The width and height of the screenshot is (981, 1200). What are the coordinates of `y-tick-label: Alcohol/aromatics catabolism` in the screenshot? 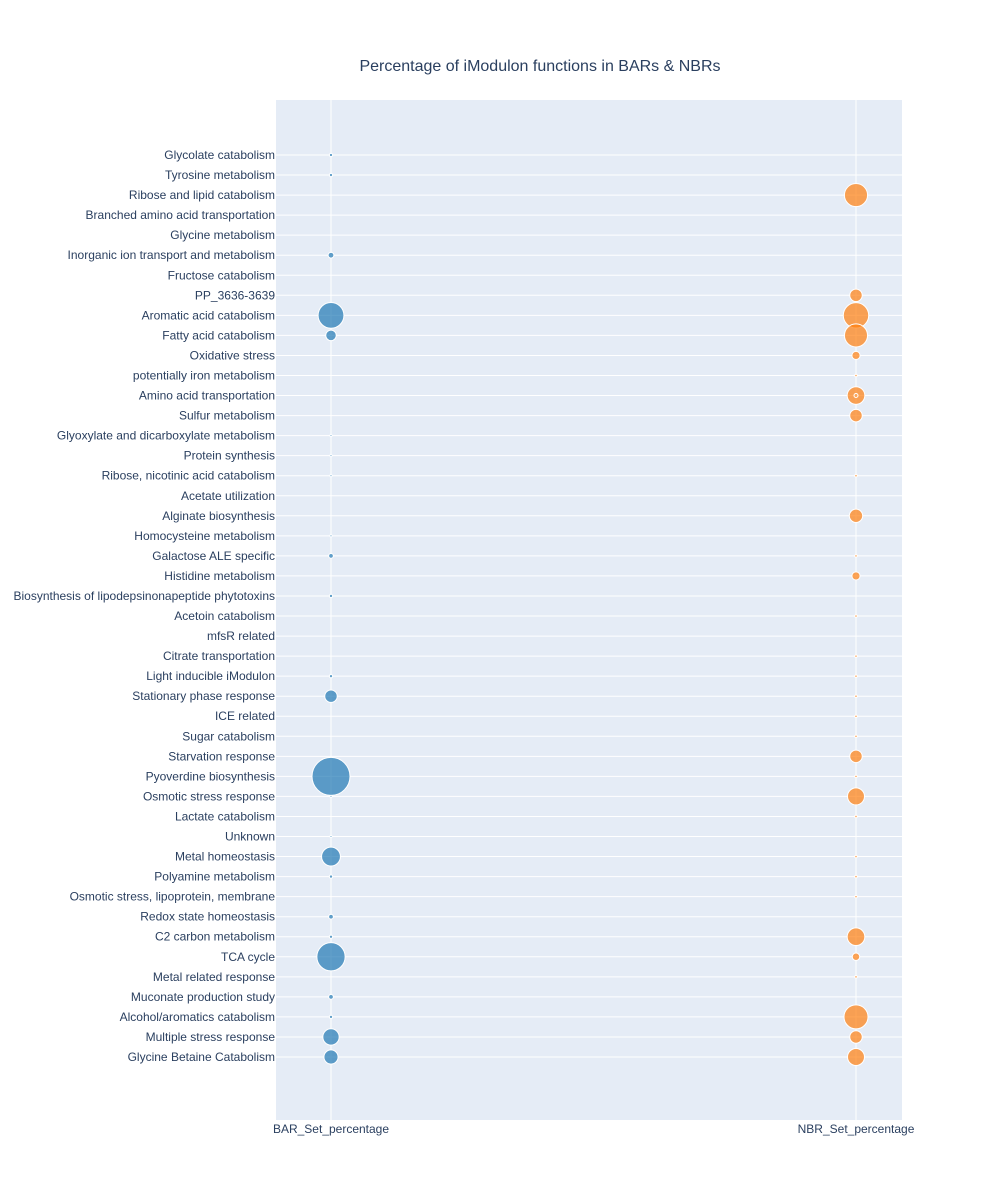 It's located at (197, 1017).